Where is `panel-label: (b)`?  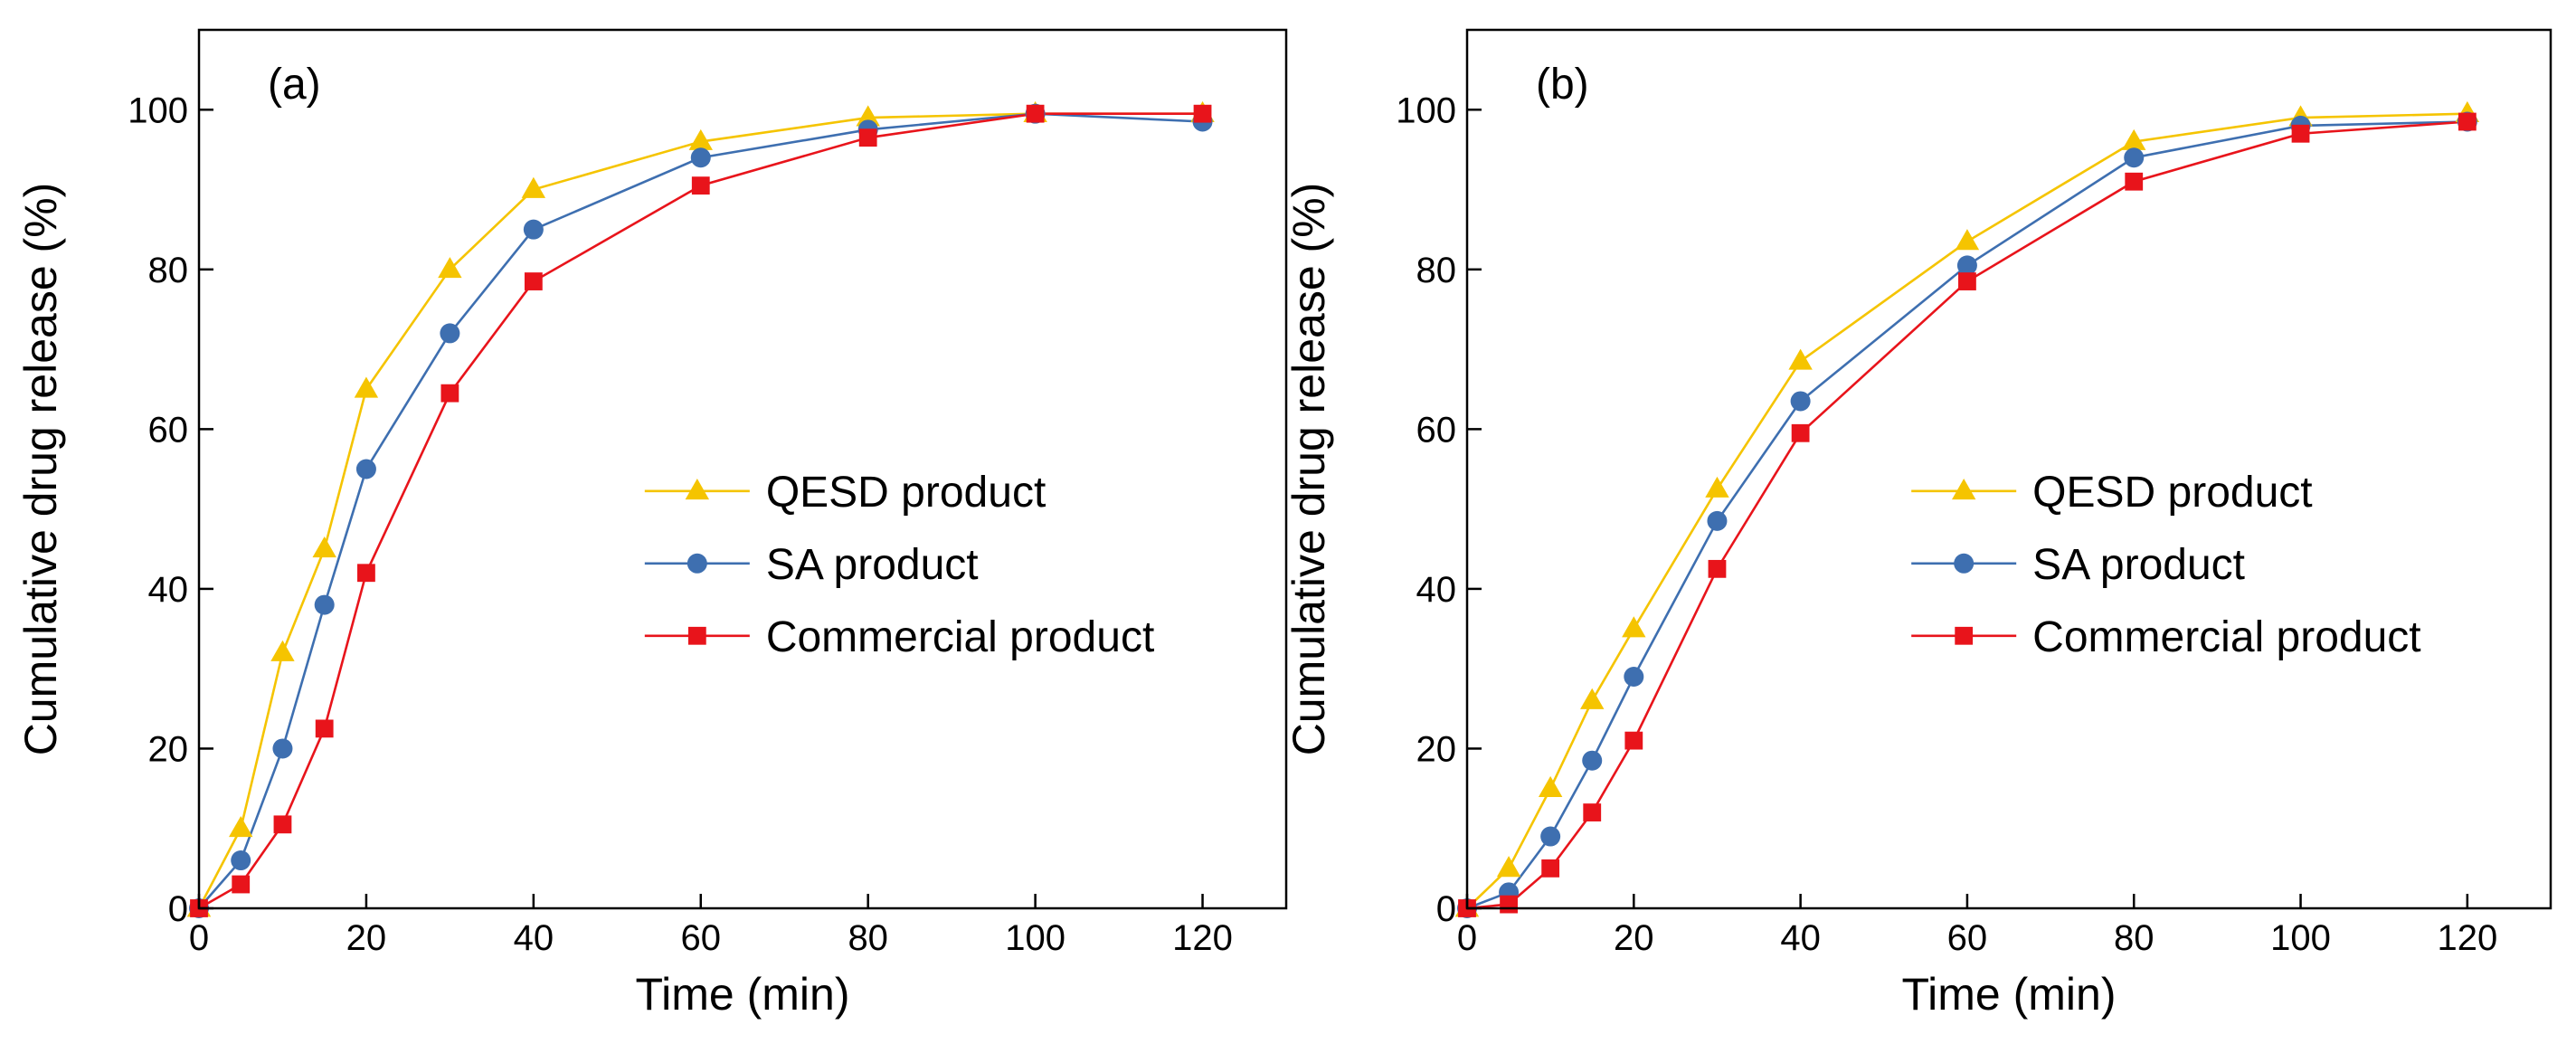
panel-label: (b) is located at coordinates (1563, 85).